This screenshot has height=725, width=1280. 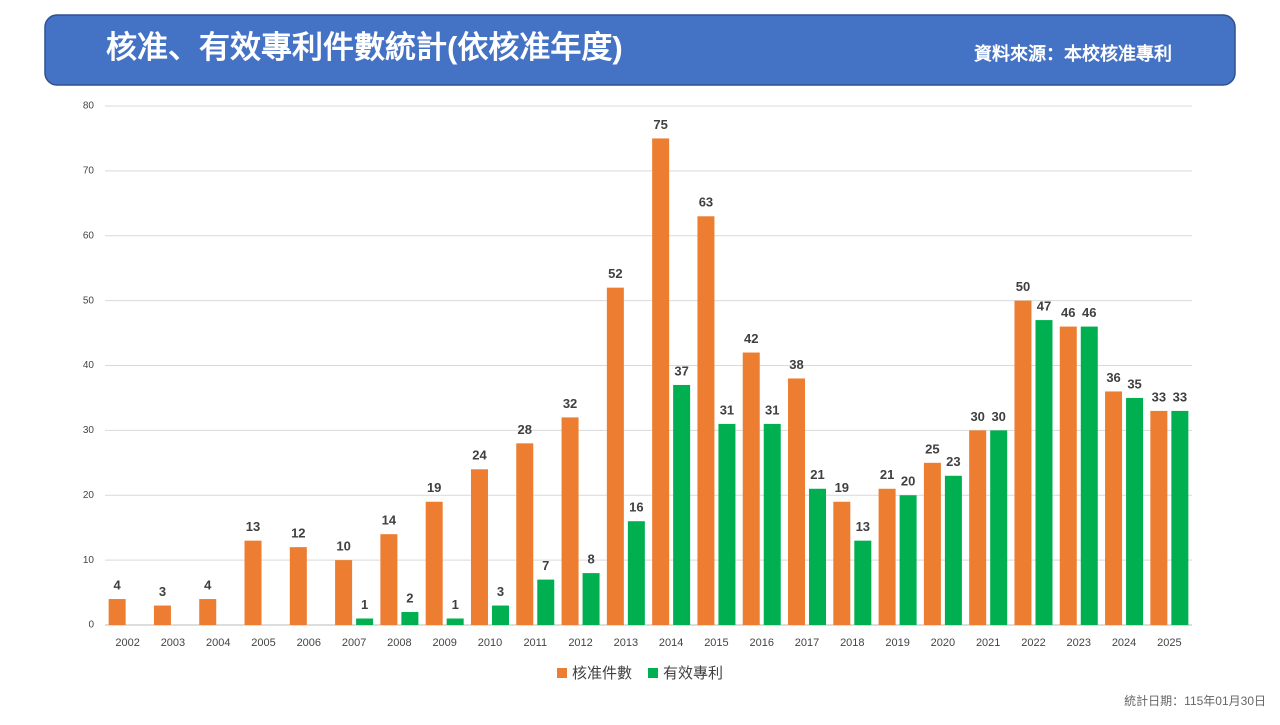 I want to click on y-tick-label: 40, so click(x=89, y=365).